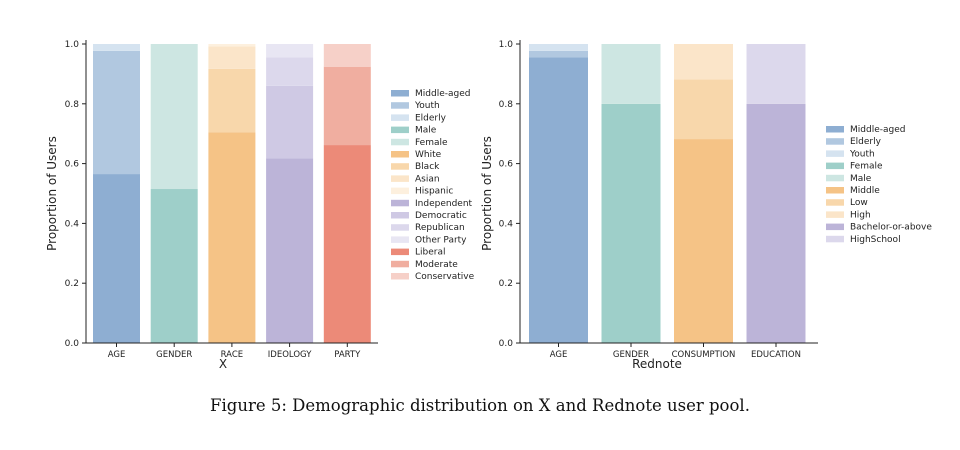  What do you see at coordinates (290, 355) in the screenshot?
I see `x-x-tick-label: IDEOLOGY` at bounding box center [290, 355].